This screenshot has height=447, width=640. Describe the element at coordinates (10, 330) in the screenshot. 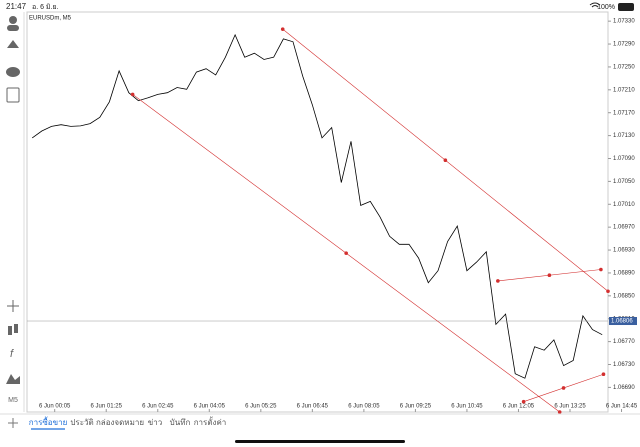

I see `chart-type-icon` at that location.